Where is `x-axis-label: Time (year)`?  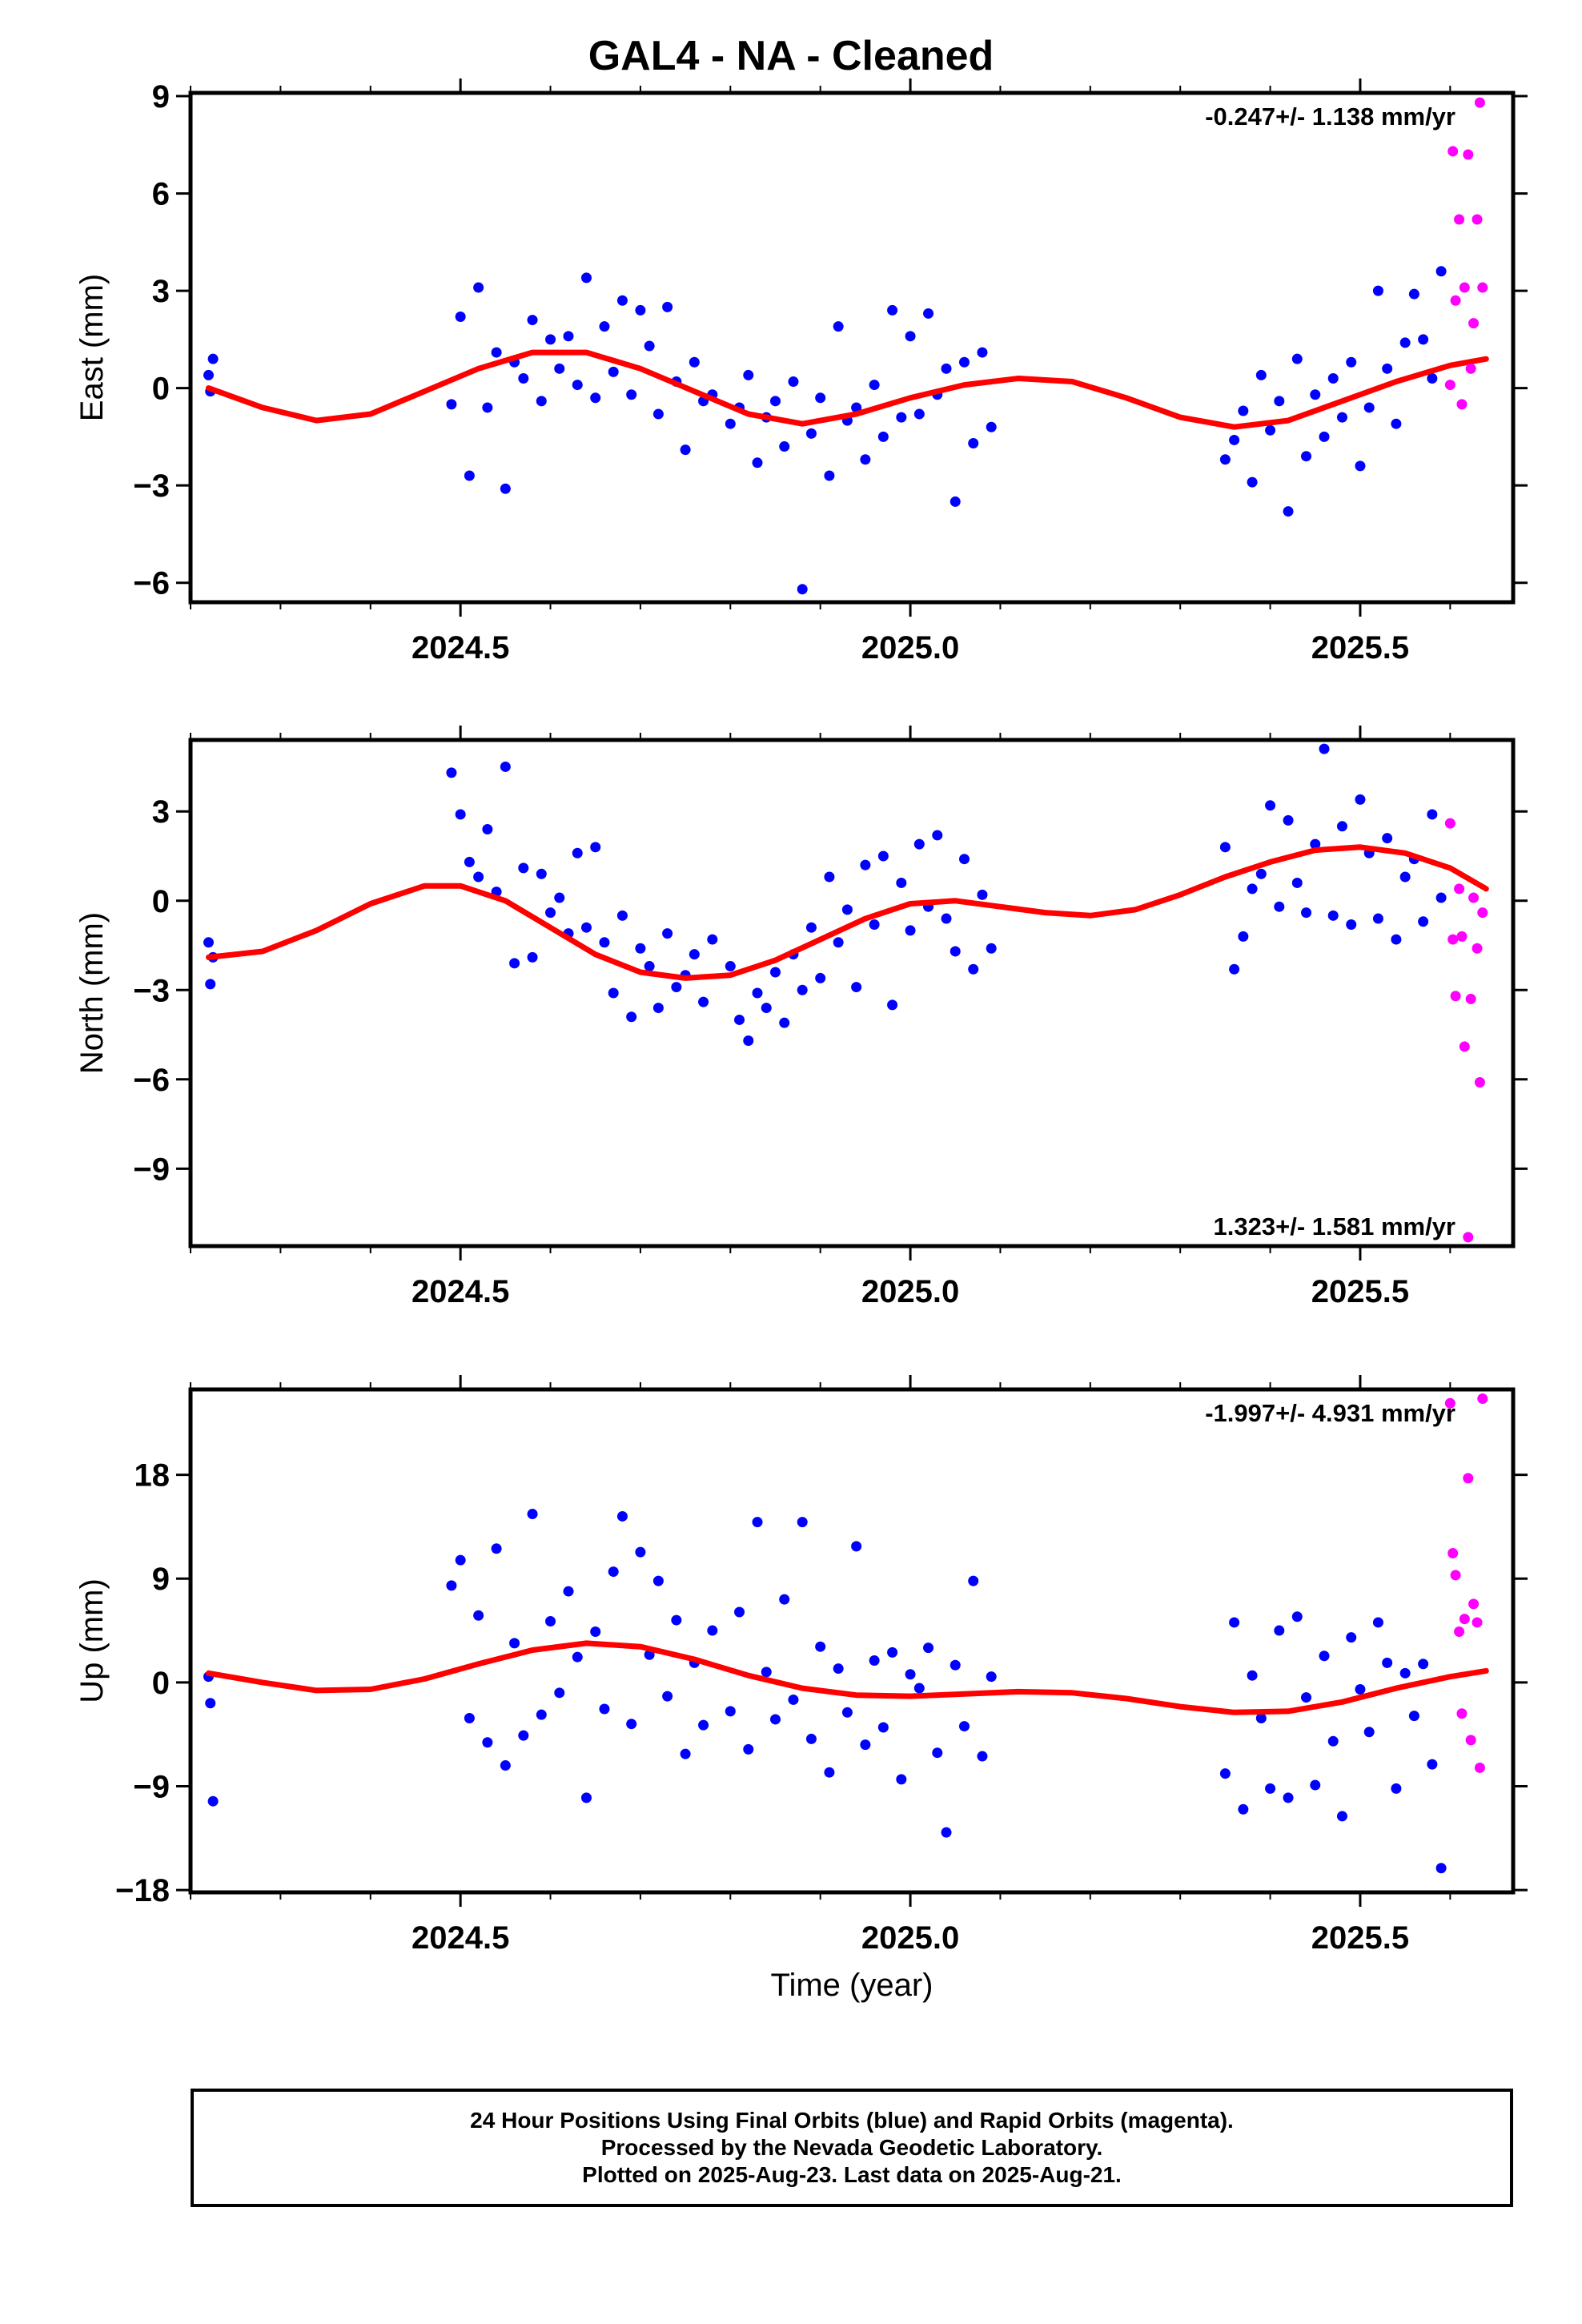 x-axis-label: Time (year) is located at coordinates (852, 1985).